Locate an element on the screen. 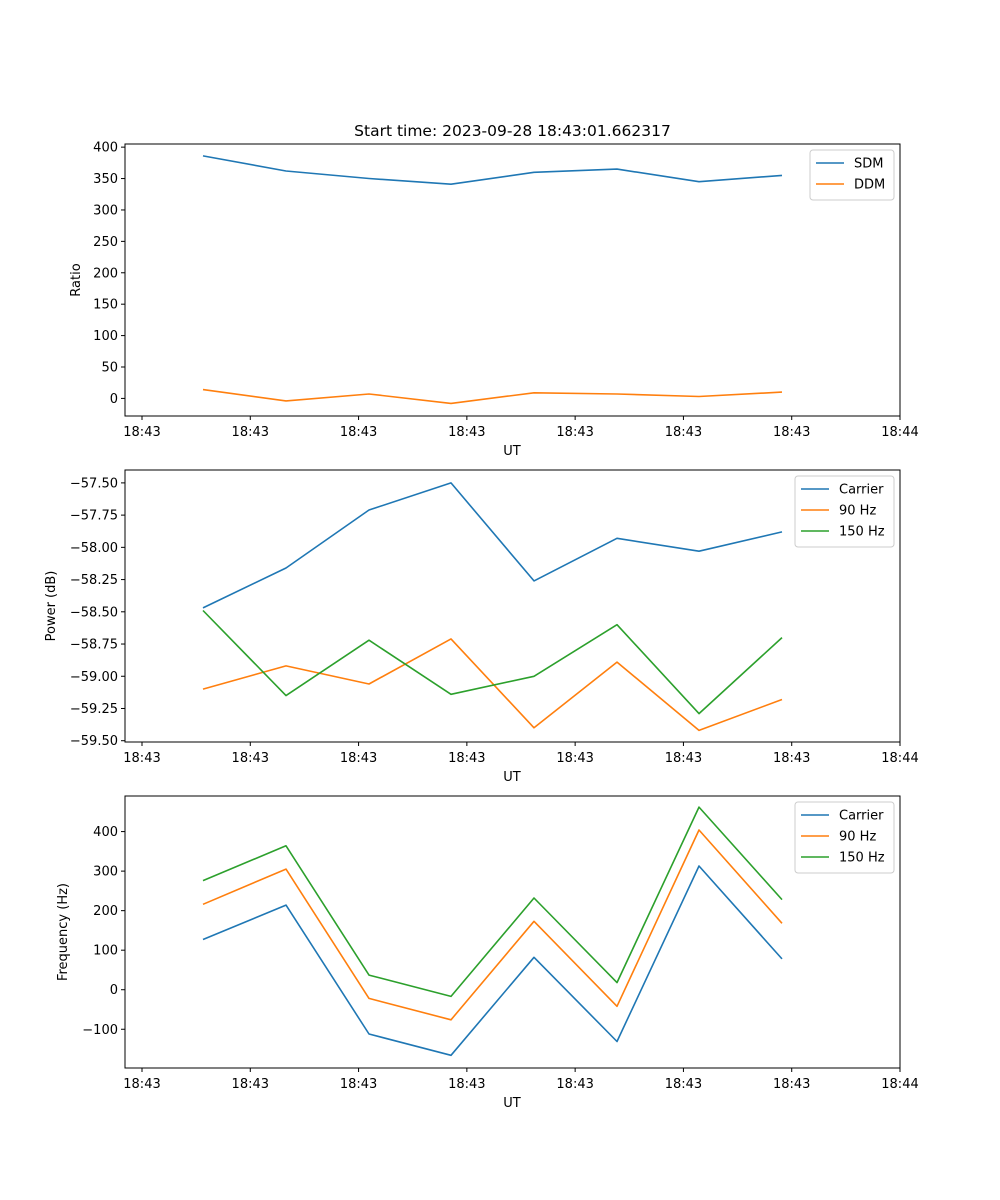 The width and height of the screenshot is (1000, 1200). y-tick-label: −59.00 is located at coordinates (94, 677).